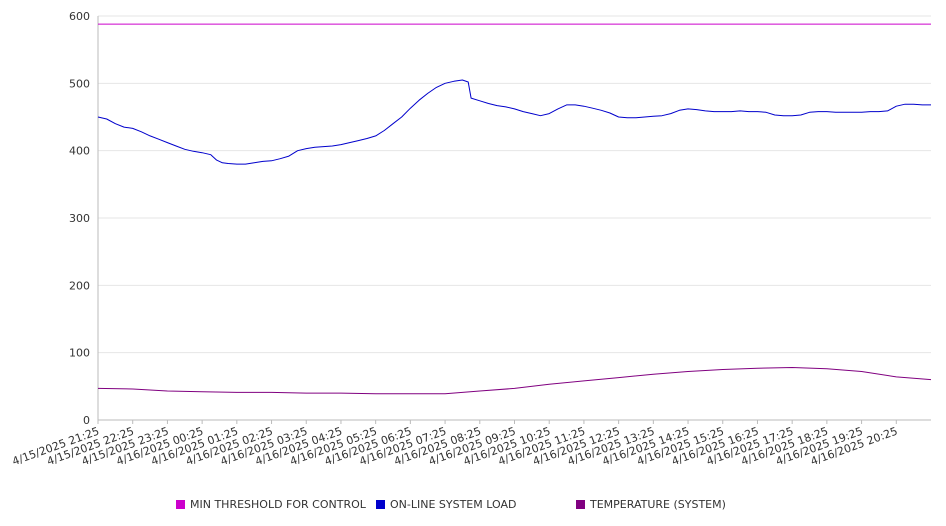  What do you see at coordinates (380, 504) in the screenshot?
I see `legend-swatch-load` at bounding box center [380, 504].